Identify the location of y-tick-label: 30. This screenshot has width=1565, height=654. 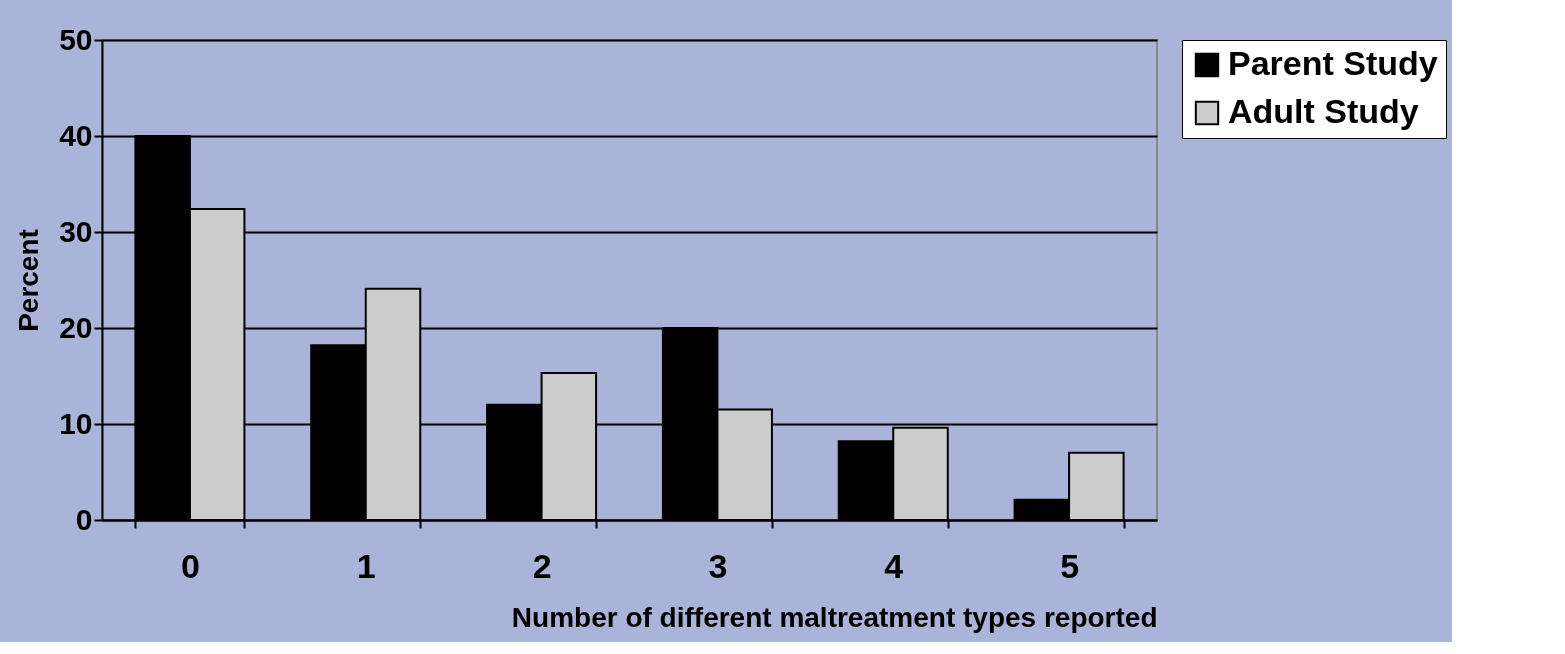
(76, 231).